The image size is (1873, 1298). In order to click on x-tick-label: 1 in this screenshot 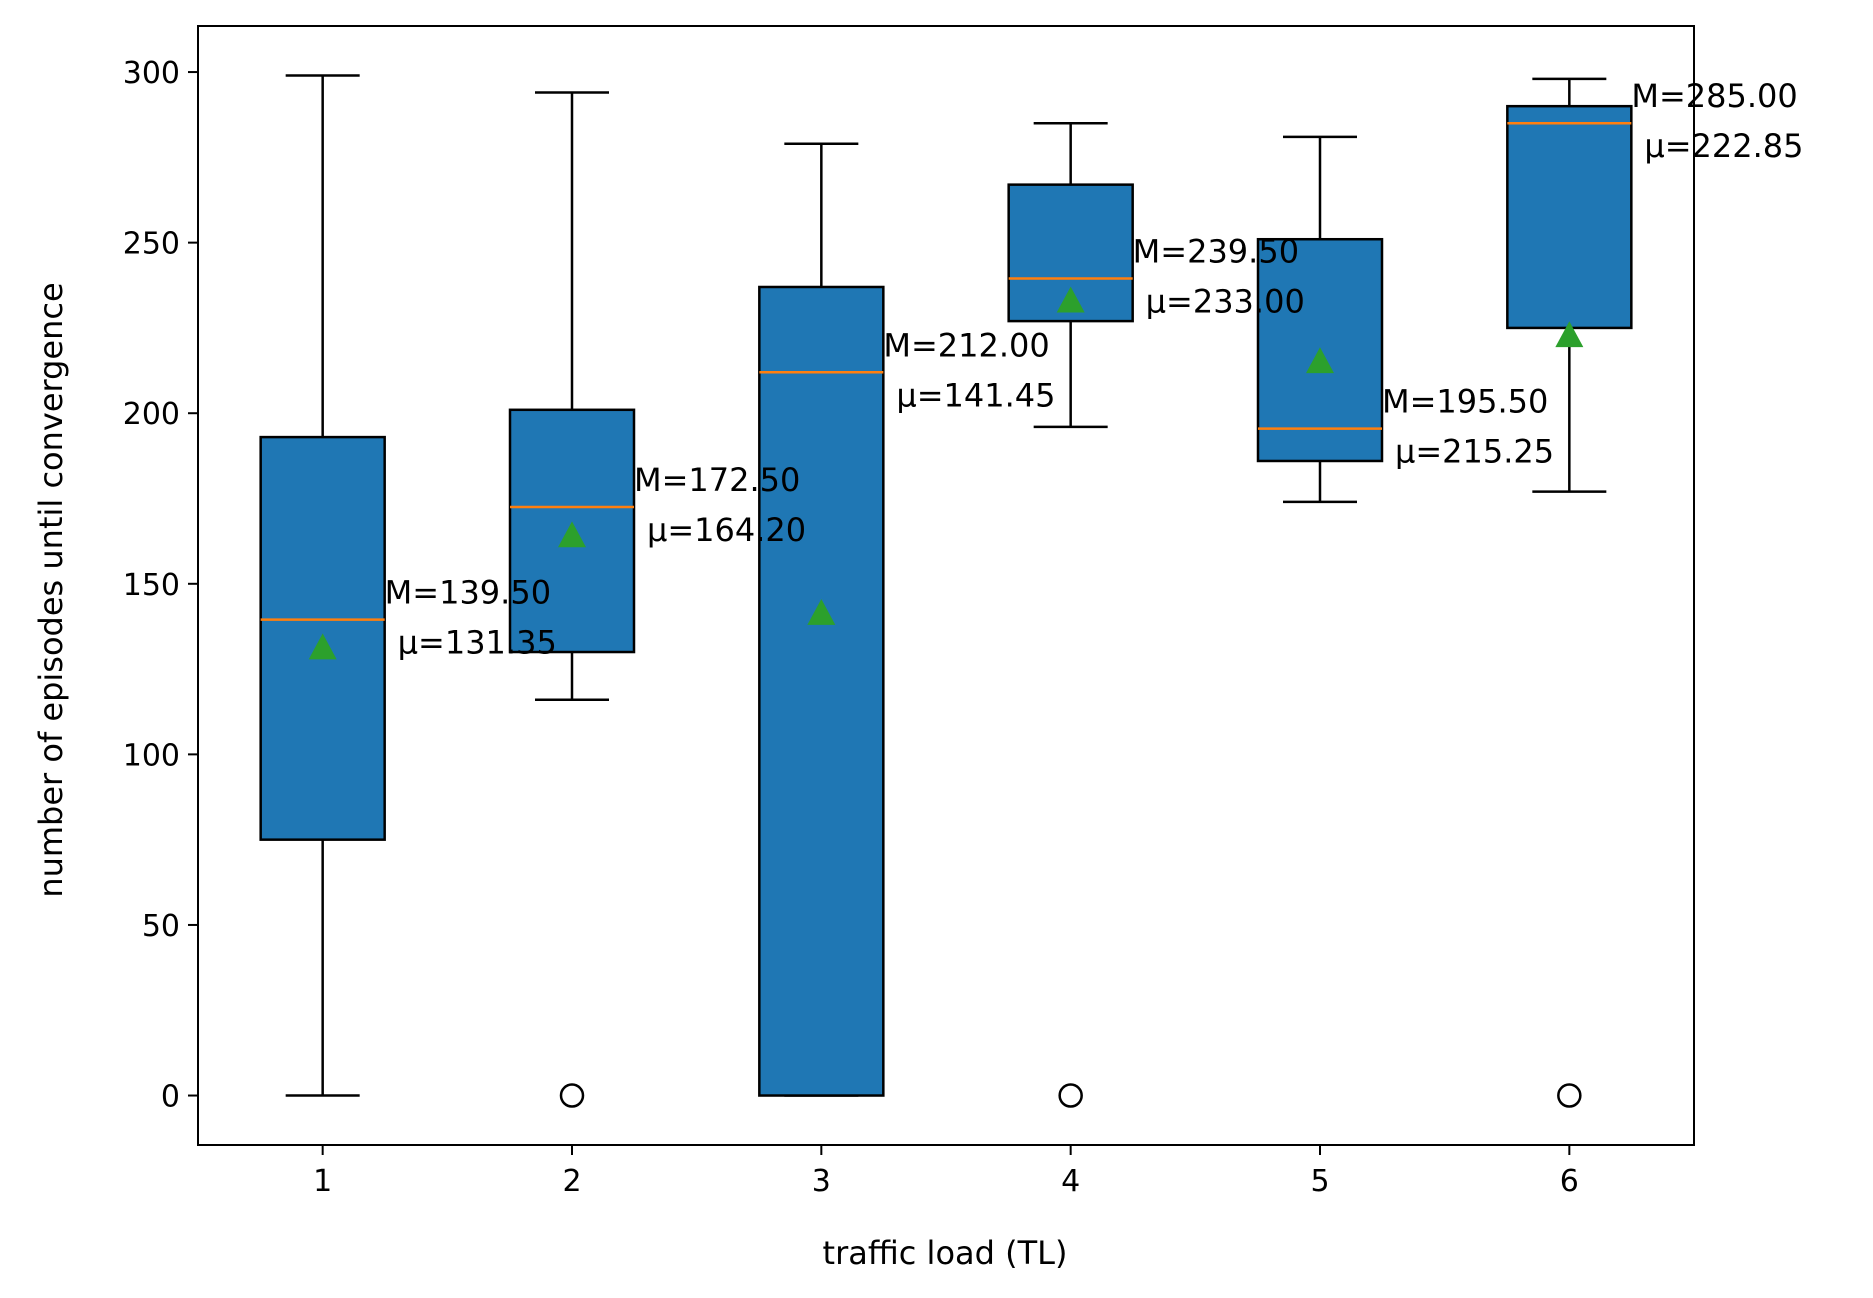, I will do `click(322, 1181)`.